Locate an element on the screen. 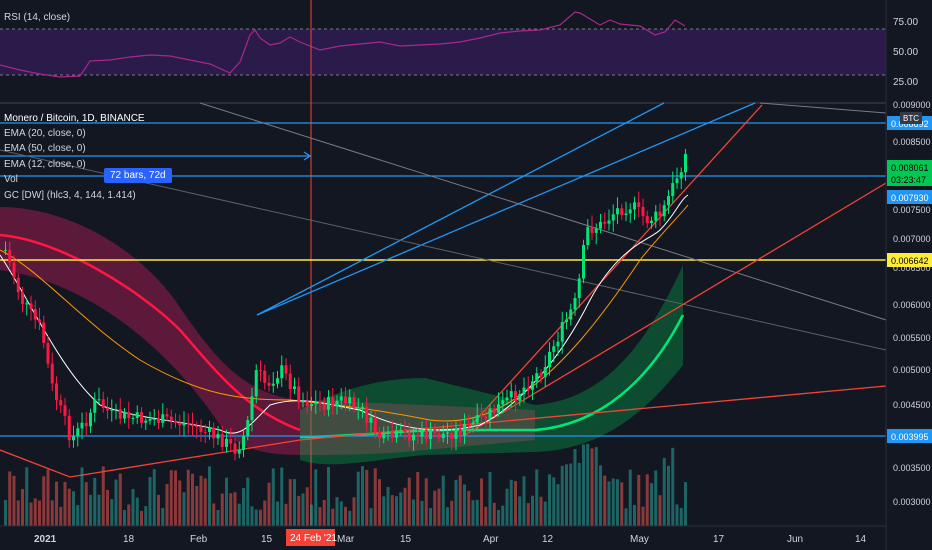 Image resolution: width=932 pixels, height=550 pixels. symbol-title: Monero / Bitcoin, 1D, BINANCE is located at coordinates (74, 118).